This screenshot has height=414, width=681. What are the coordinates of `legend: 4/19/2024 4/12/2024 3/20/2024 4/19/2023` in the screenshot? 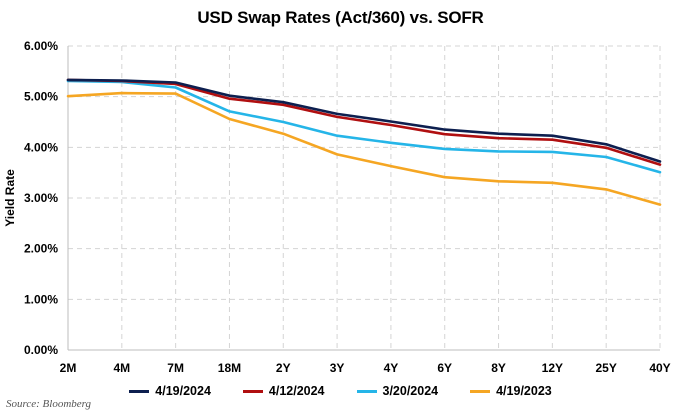 It's located at (340, 391).